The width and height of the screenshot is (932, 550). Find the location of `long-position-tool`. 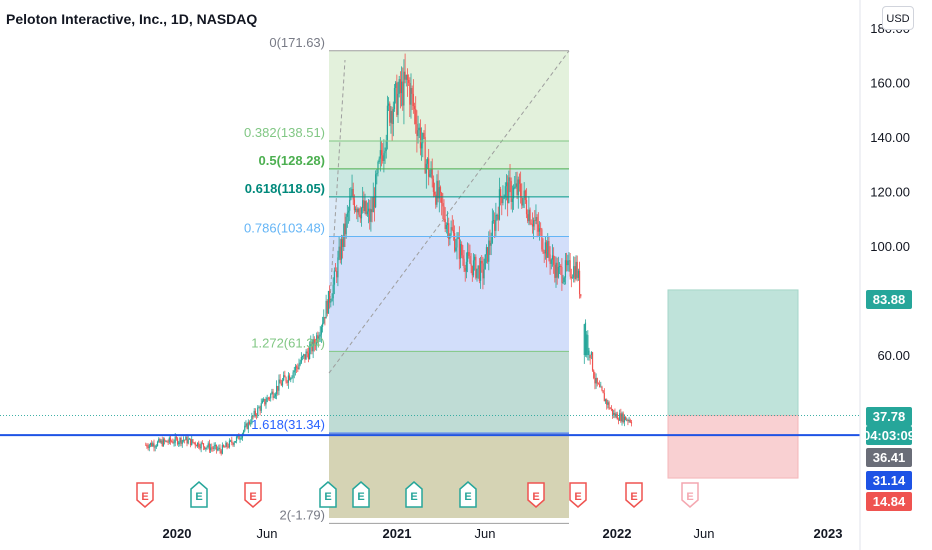

long-position-tool is located at coordinates (733, 384).